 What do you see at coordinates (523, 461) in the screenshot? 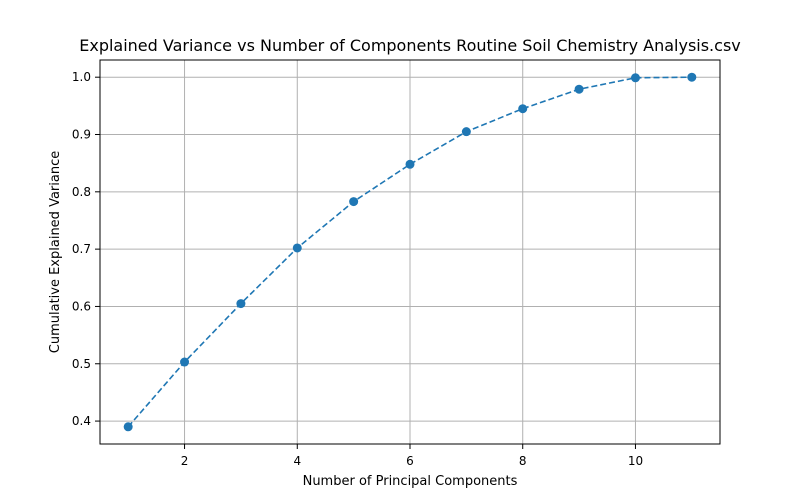
I see `x-tick-label: 8` at bounding box center [523, 461].